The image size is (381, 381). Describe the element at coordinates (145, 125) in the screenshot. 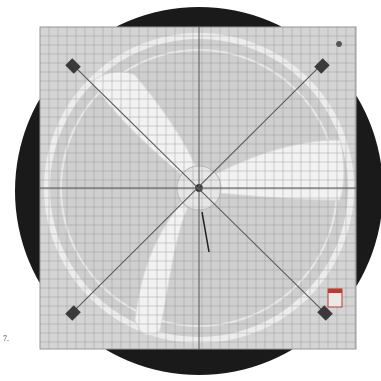

I see `fan-blade-upper-left` at that location.